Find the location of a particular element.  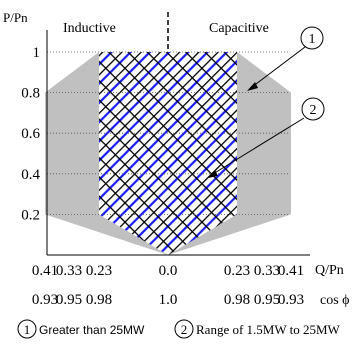

x-tick-label-cosphi: 1.0 is located at coordinates (168, 300).